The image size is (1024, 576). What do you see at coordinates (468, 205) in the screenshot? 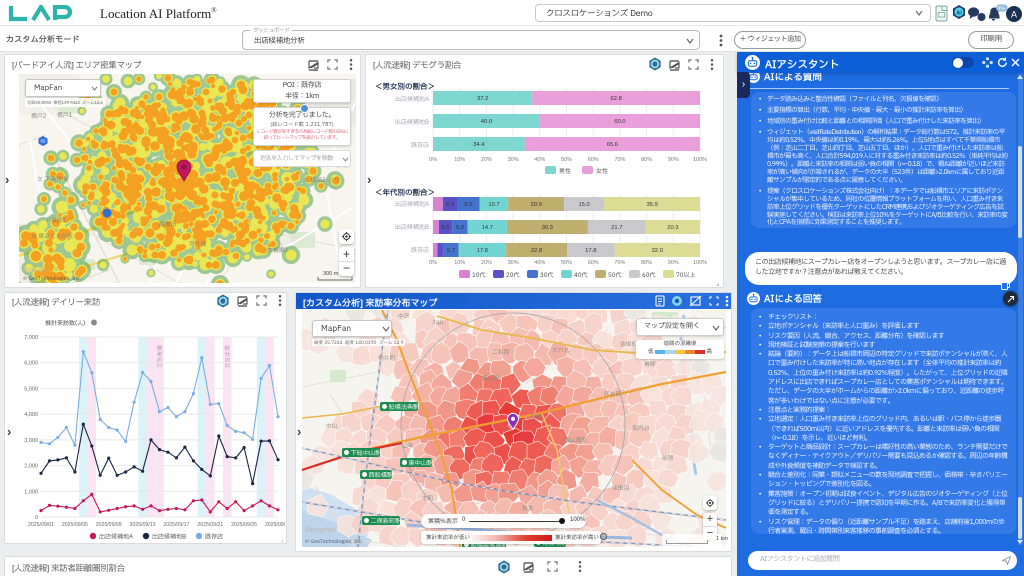
I see `svg-text: 8.5` at bounding box center [468, 205].